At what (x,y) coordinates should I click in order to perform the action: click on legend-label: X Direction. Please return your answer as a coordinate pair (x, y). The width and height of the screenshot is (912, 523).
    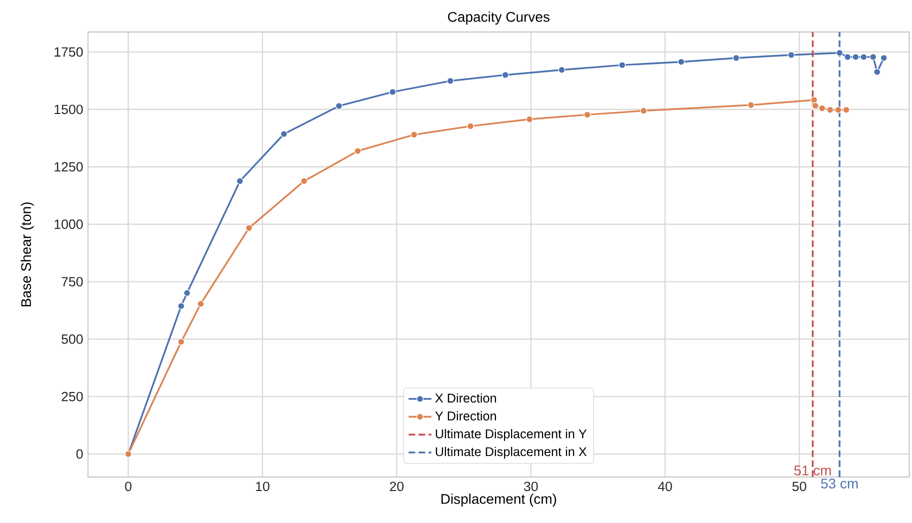
    Looking at the image, I should click on (465, 398).